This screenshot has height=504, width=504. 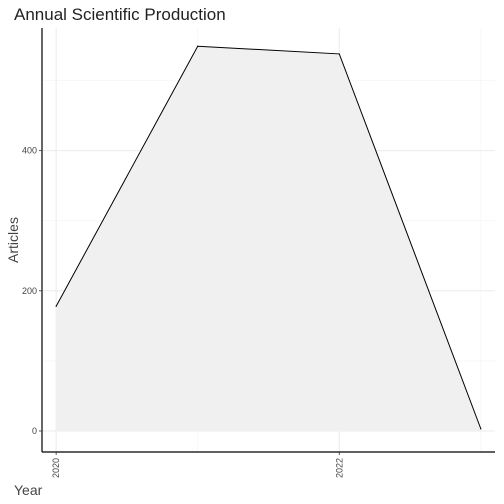 What do you see at coordinates (29, 151) in the screenshot?
I see `y-tick-label: 400` at bounding box center [29, 151].